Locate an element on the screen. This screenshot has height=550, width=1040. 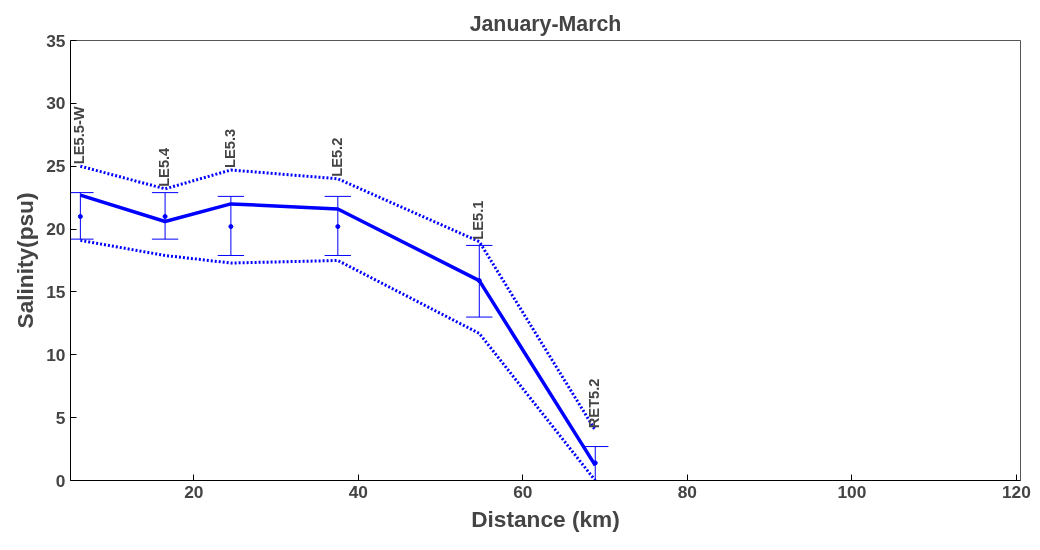
x-tick-label: 40 is located at coordinates (358, 491).